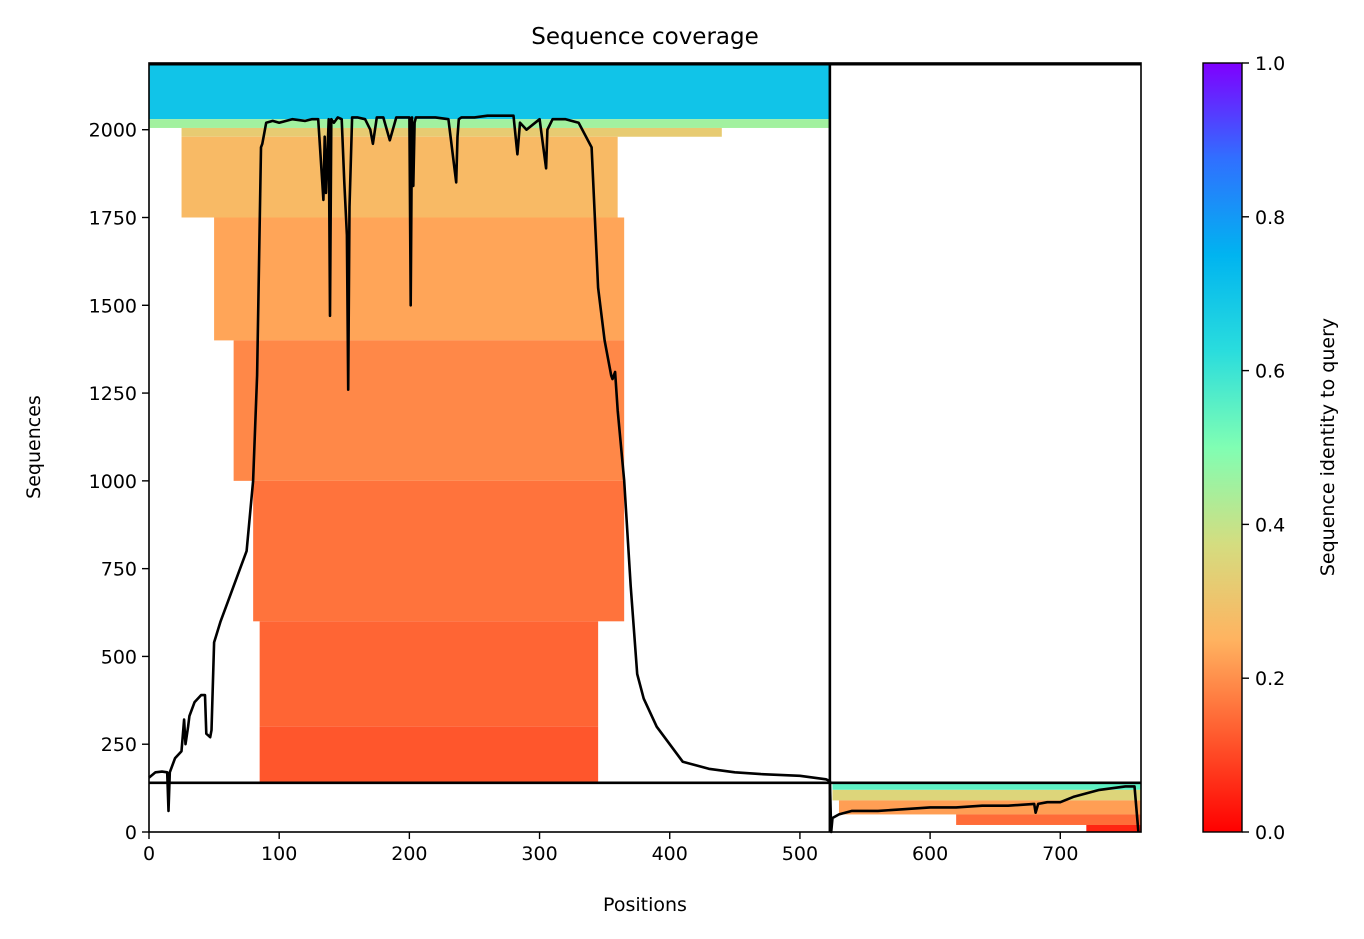 The image size is (1364, 939). What do you see at coordinates (119, 570) in the screenshot?
I see `y-tick-label: 750` at bounding box center [119, 570].